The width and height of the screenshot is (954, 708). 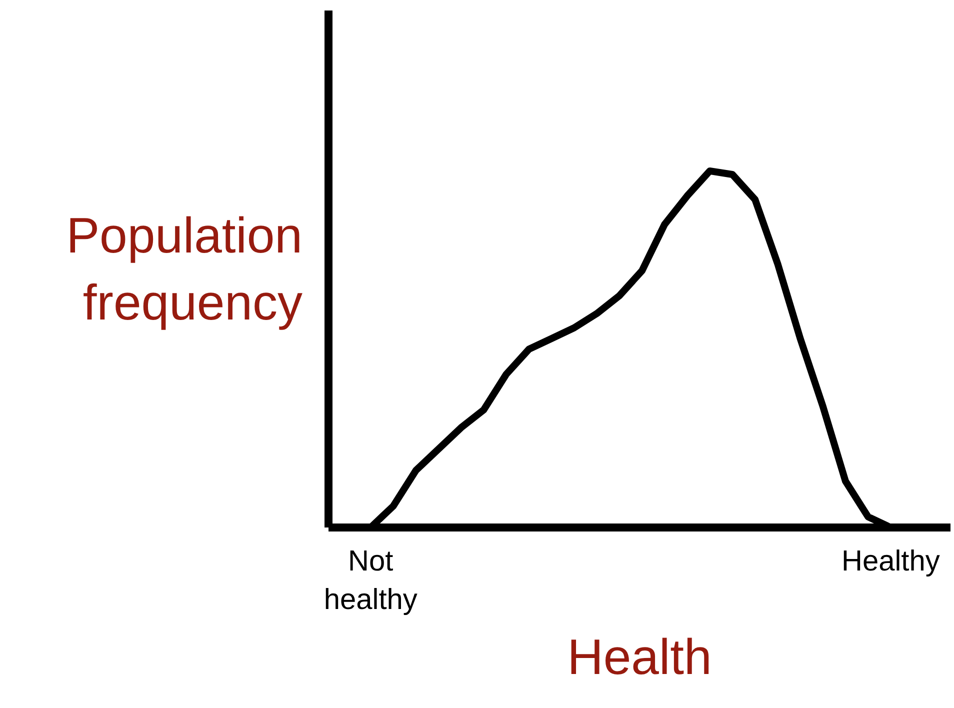 I want to click on y-axis-title: Population frequency, so click(x=184, y=269).